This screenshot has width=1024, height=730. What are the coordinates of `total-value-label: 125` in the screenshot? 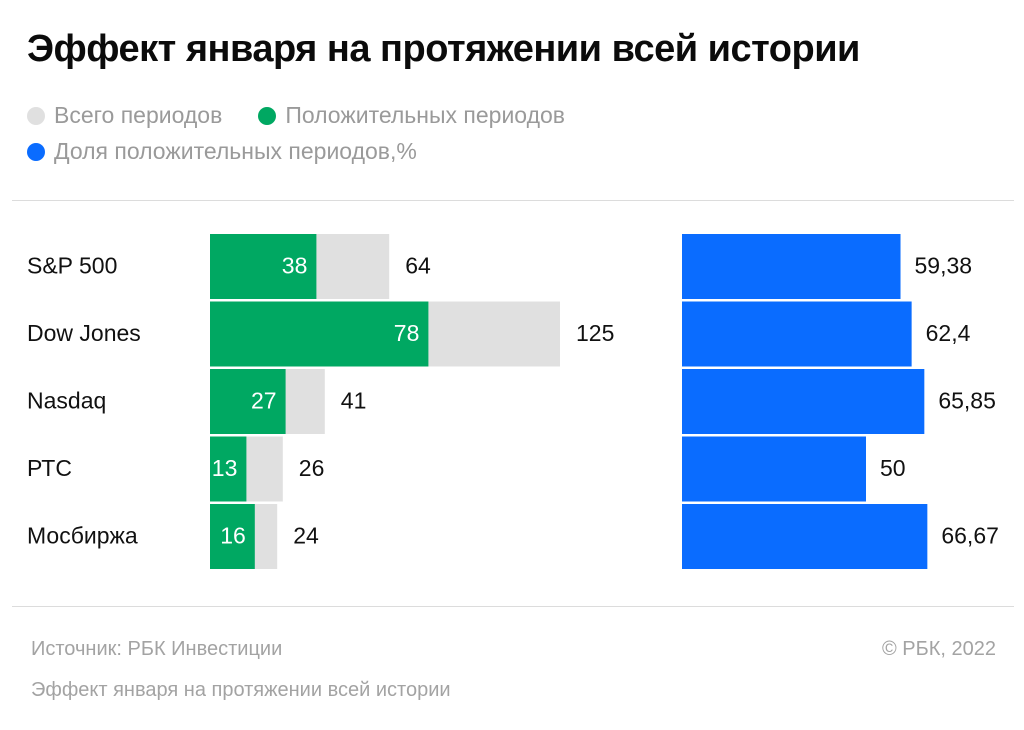 It's located at (595, 333).